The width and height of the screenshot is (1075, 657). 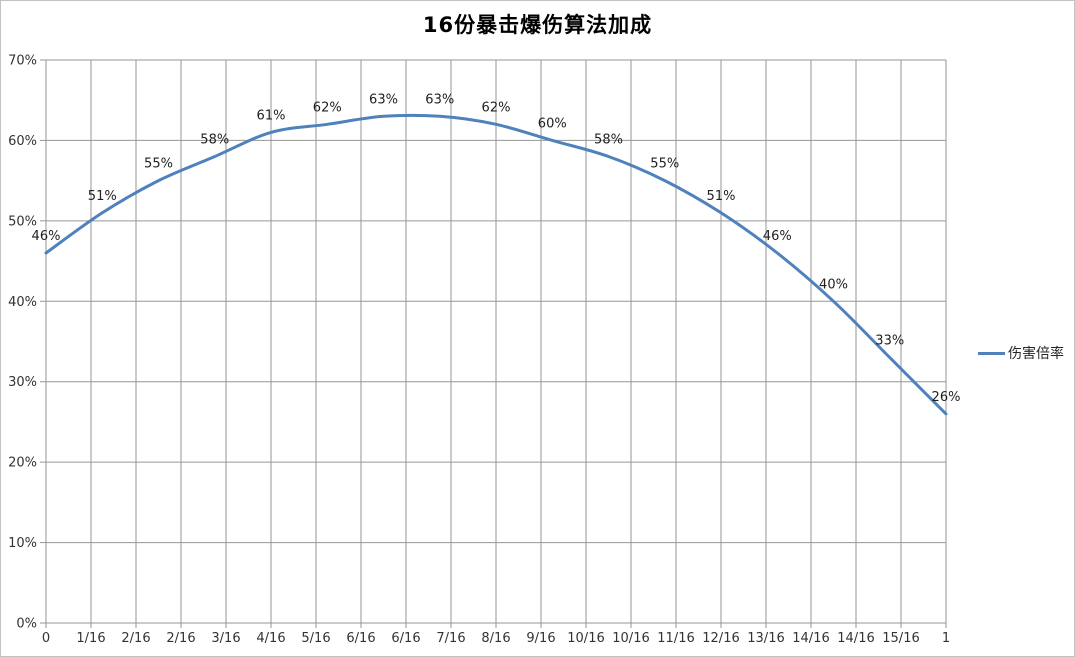 What do you see at coordinates (946, 397) in the screenshot?
I see `data-label: 26%` at bounding box center [946, 397].